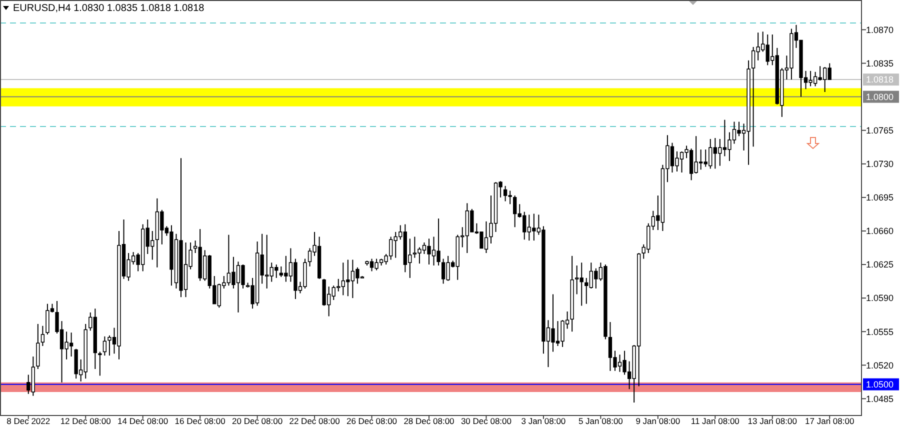 This screenshot has width=900, height=427. I want to click on ref-line-label: 1.0818, so click(880, 79).